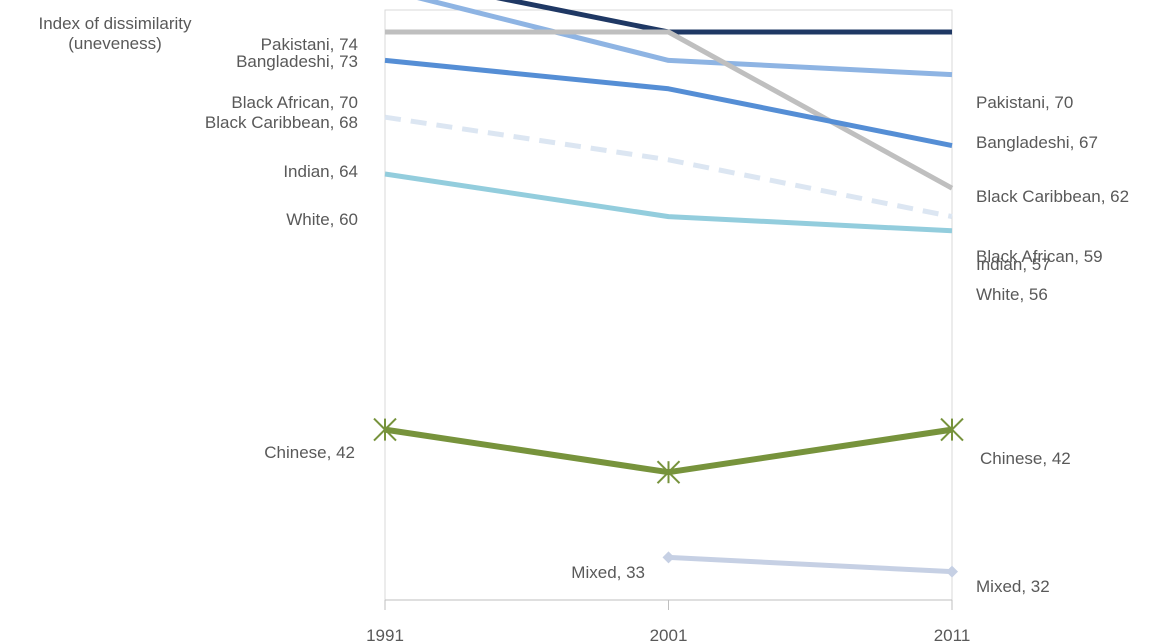 The image size is (1172, 643). I want to click on label-end-mixed: Mixed, 32, so click(1013, 586).